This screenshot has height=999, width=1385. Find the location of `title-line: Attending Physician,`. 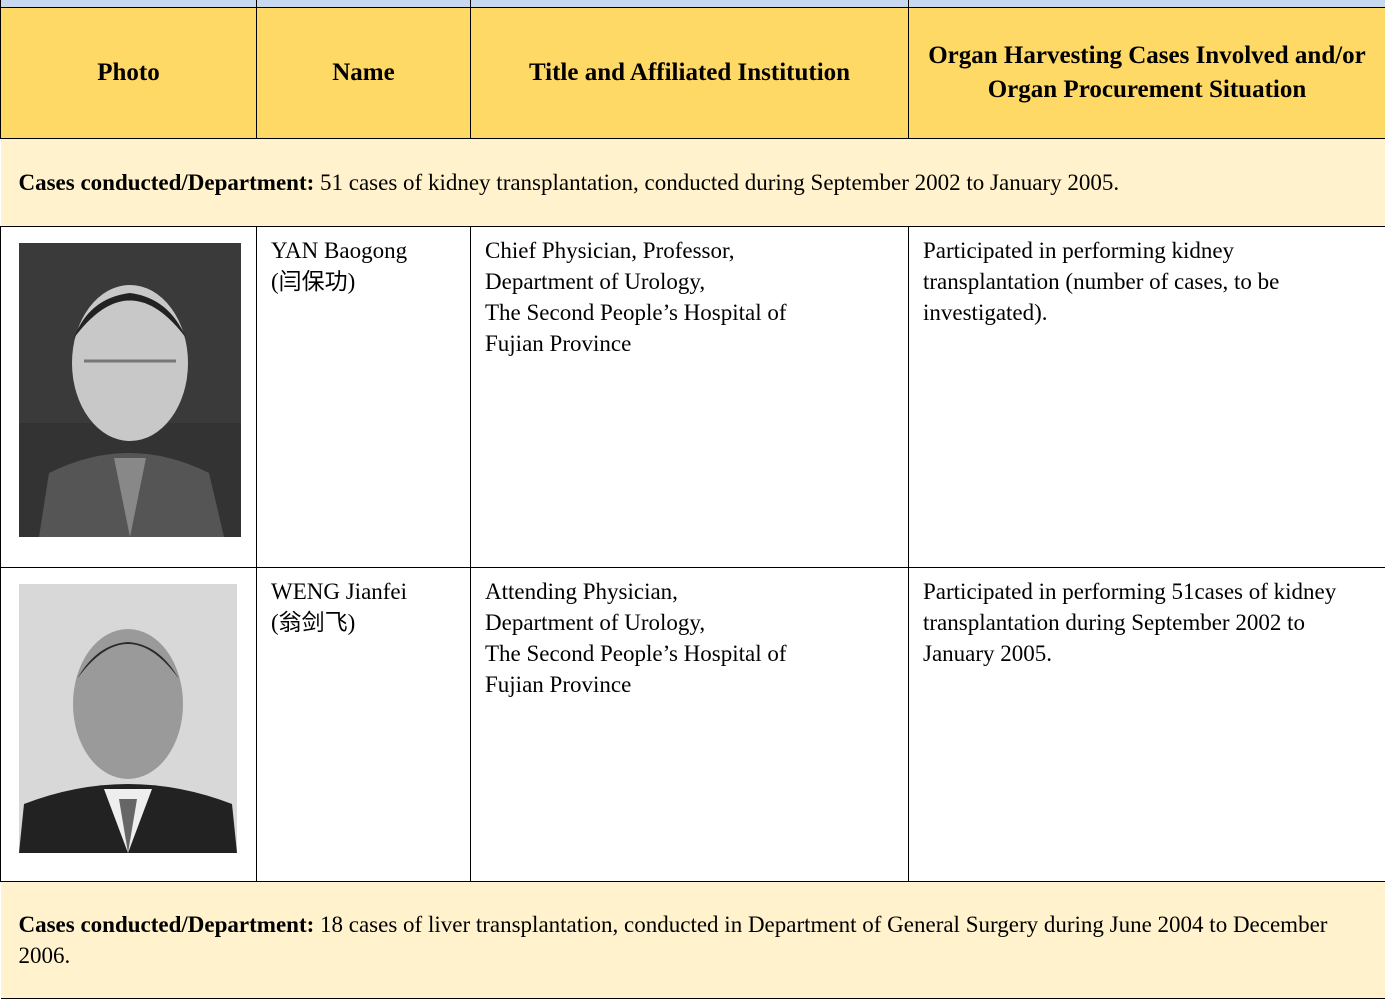

title-line: Attending Physician, is located at coordinates (689, 591).